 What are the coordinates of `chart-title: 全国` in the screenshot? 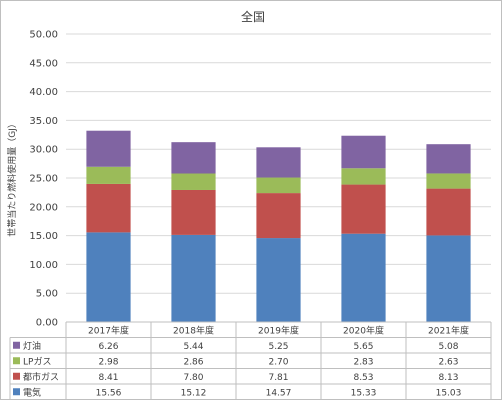 It's located at (253, 16).